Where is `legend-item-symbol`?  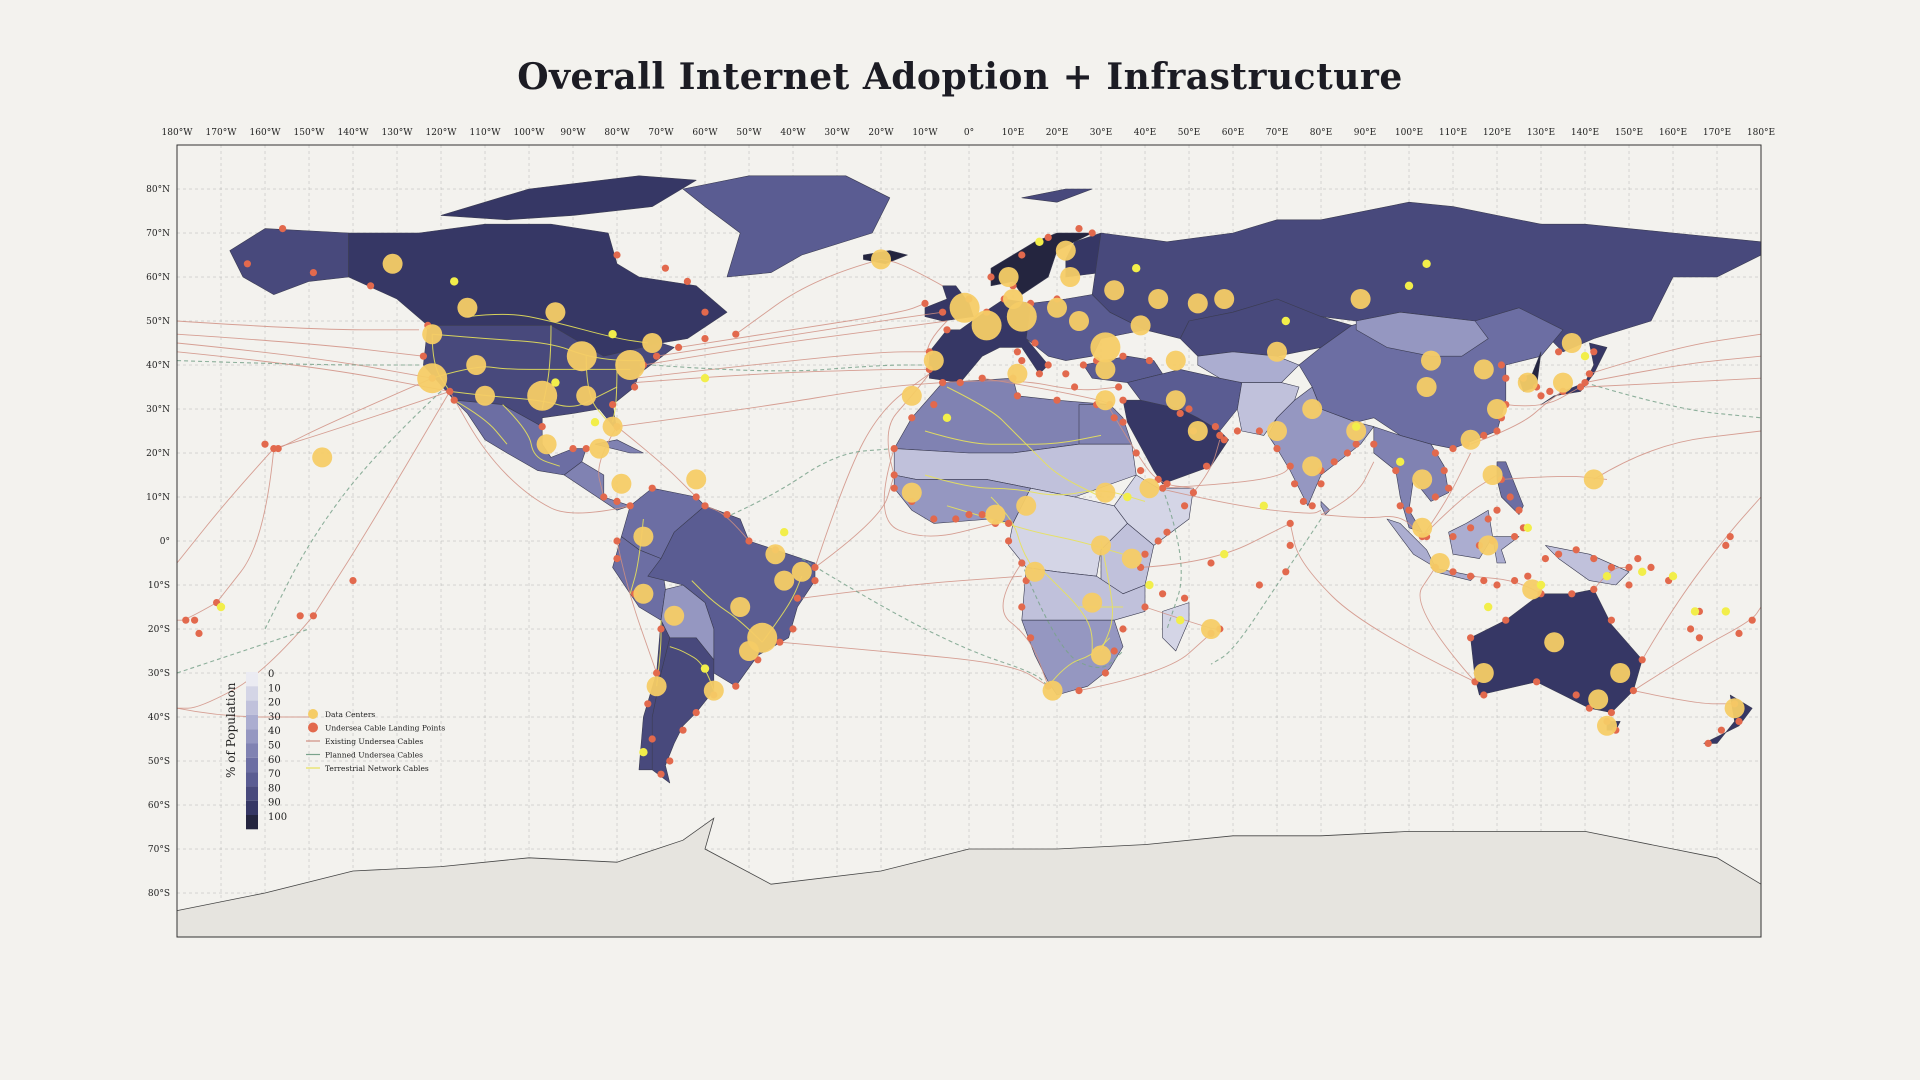 legend-item-symbol is located at coordinates (313, 727).